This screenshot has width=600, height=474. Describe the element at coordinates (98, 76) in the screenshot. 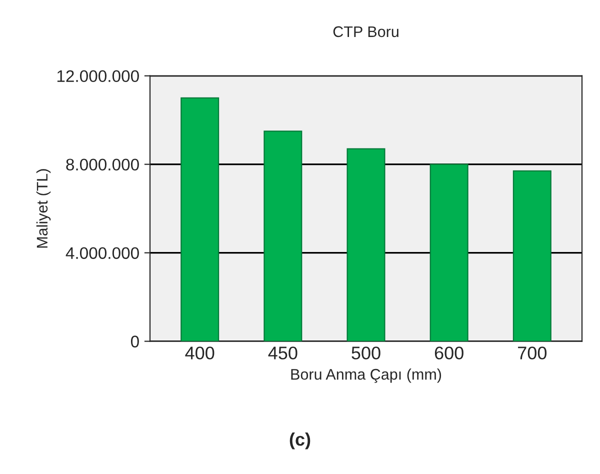

I see `y-tick-label: 12.000.000` at that location.